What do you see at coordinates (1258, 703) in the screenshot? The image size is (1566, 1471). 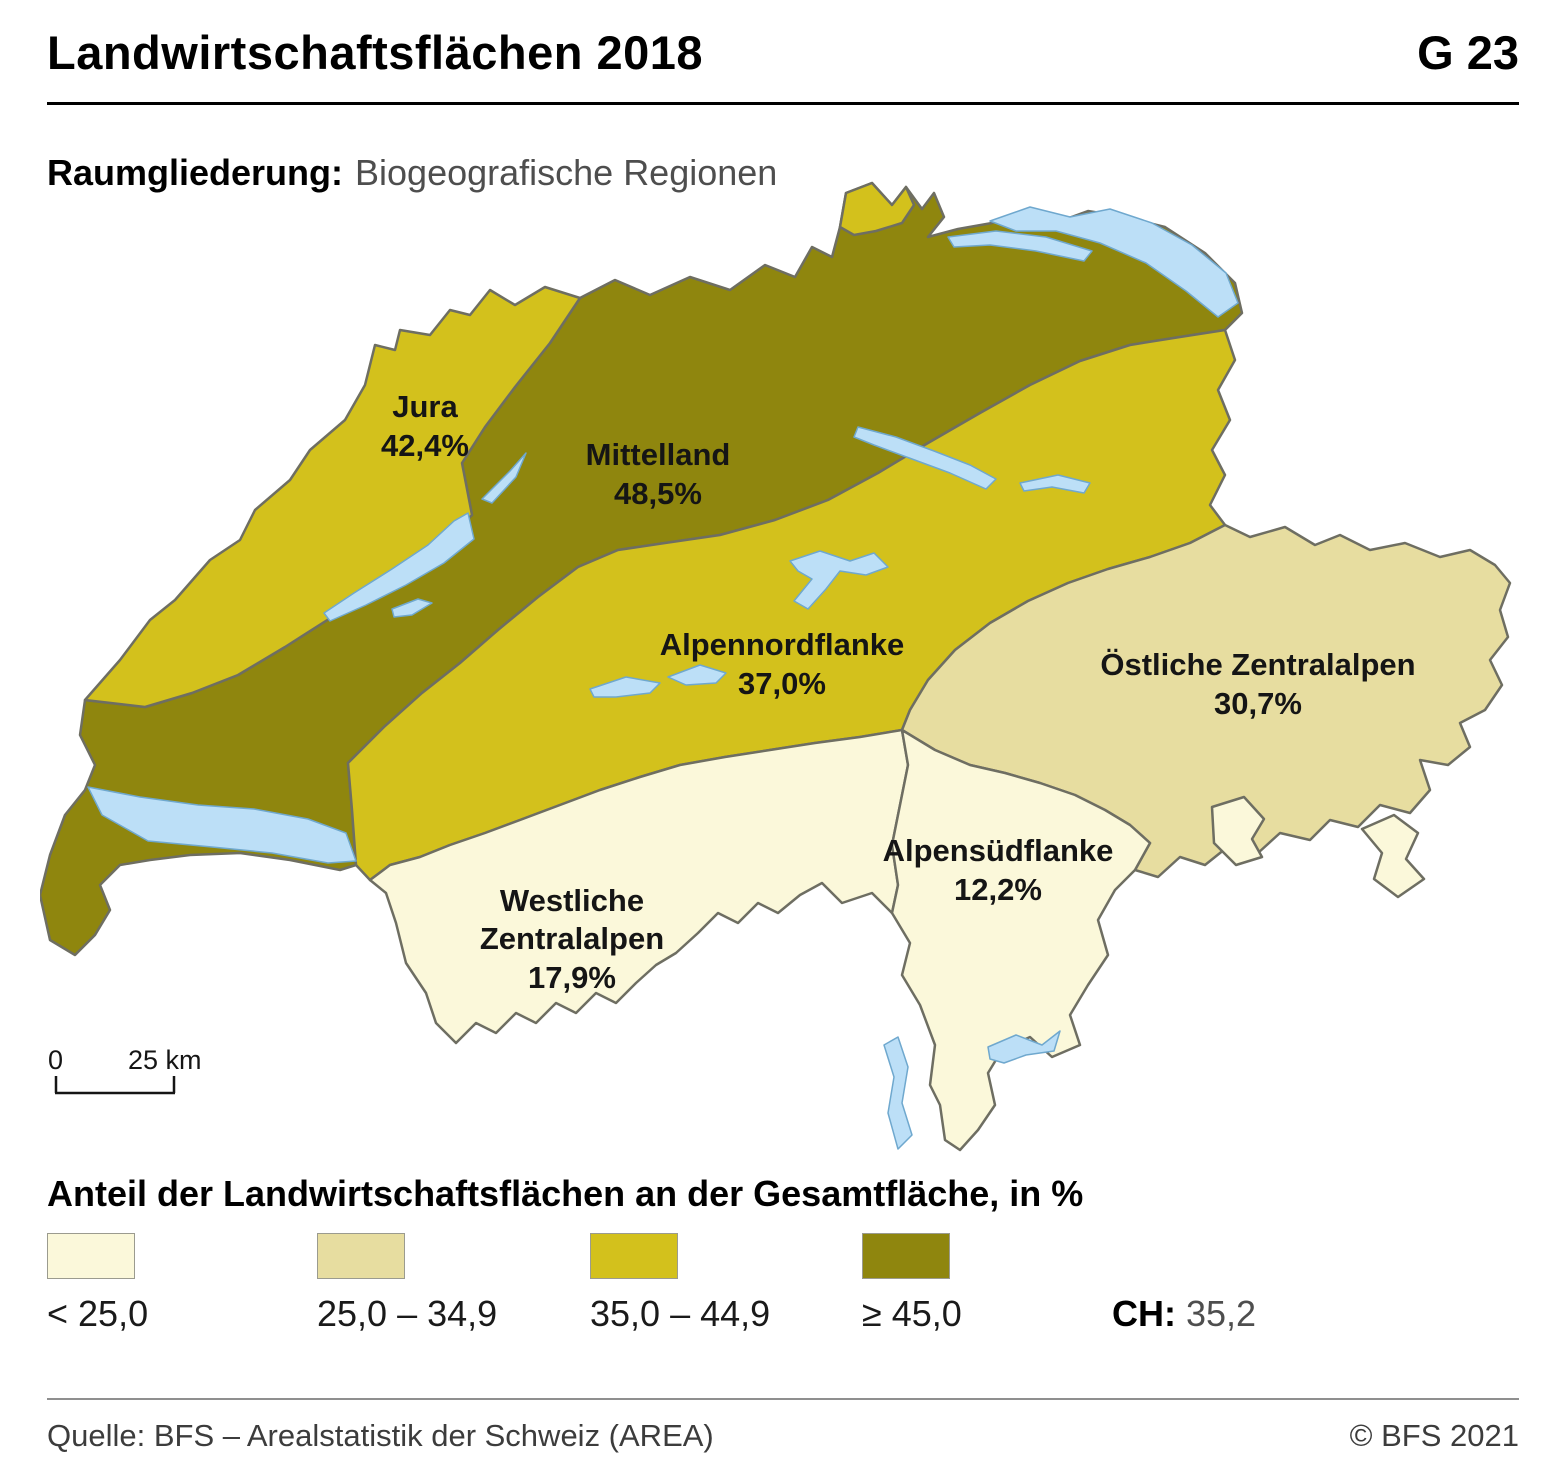 I see `label-oestliche-zentralalpen-value: 30,7%` at bounding box center [1258, 703].